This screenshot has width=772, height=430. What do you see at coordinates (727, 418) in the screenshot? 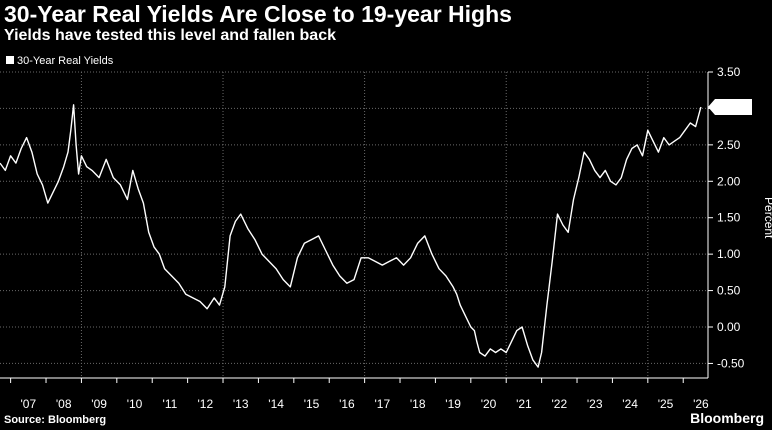
I see `brand-logo: Bloomberg` at bounding box center [727, 418].